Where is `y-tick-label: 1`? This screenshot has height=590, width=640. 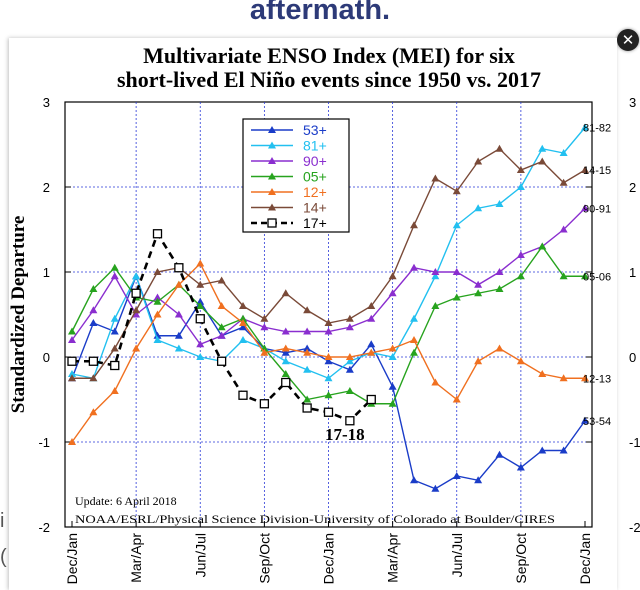 y-tick-label: 1 is located at coordinates (46, 272).